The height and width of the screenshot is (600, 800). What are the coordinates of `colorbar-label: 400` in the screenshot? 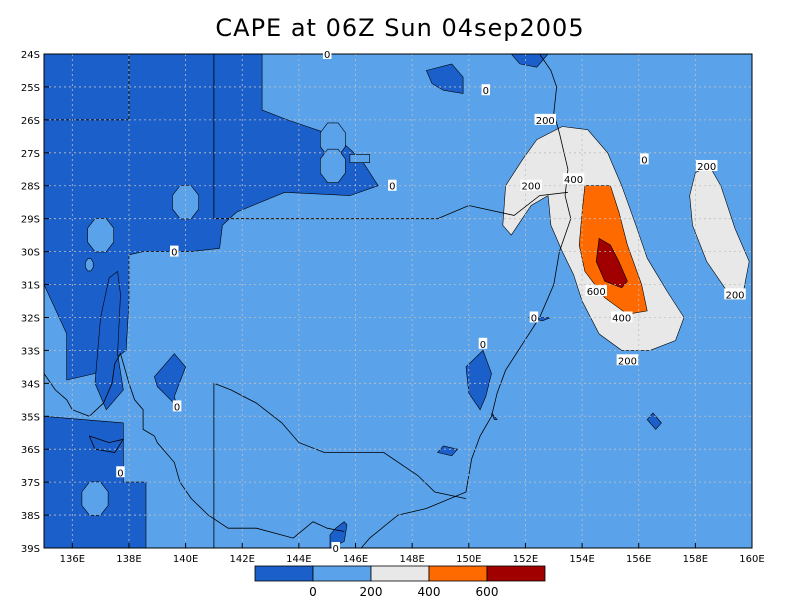 It's located at (429, 592).